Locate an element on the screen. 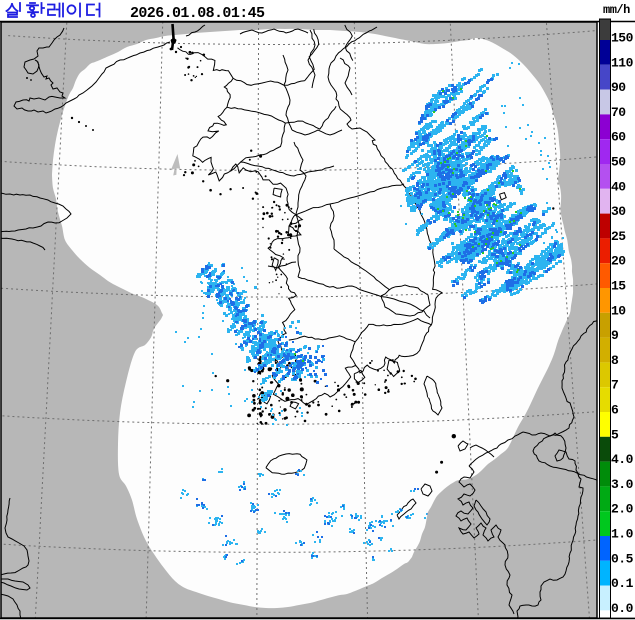 Image resolution: width=635 pixels, height=620 pixels. svg-text: 0.5 is located at coordinates (622, 558).